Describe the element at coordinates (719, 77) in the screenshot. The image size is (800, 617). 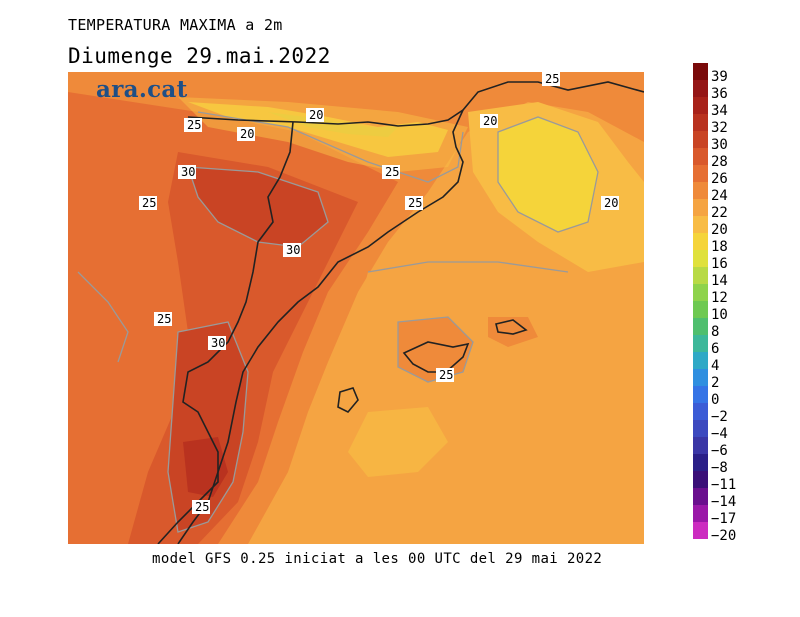
I see `colorbar-label: 39` at that location.